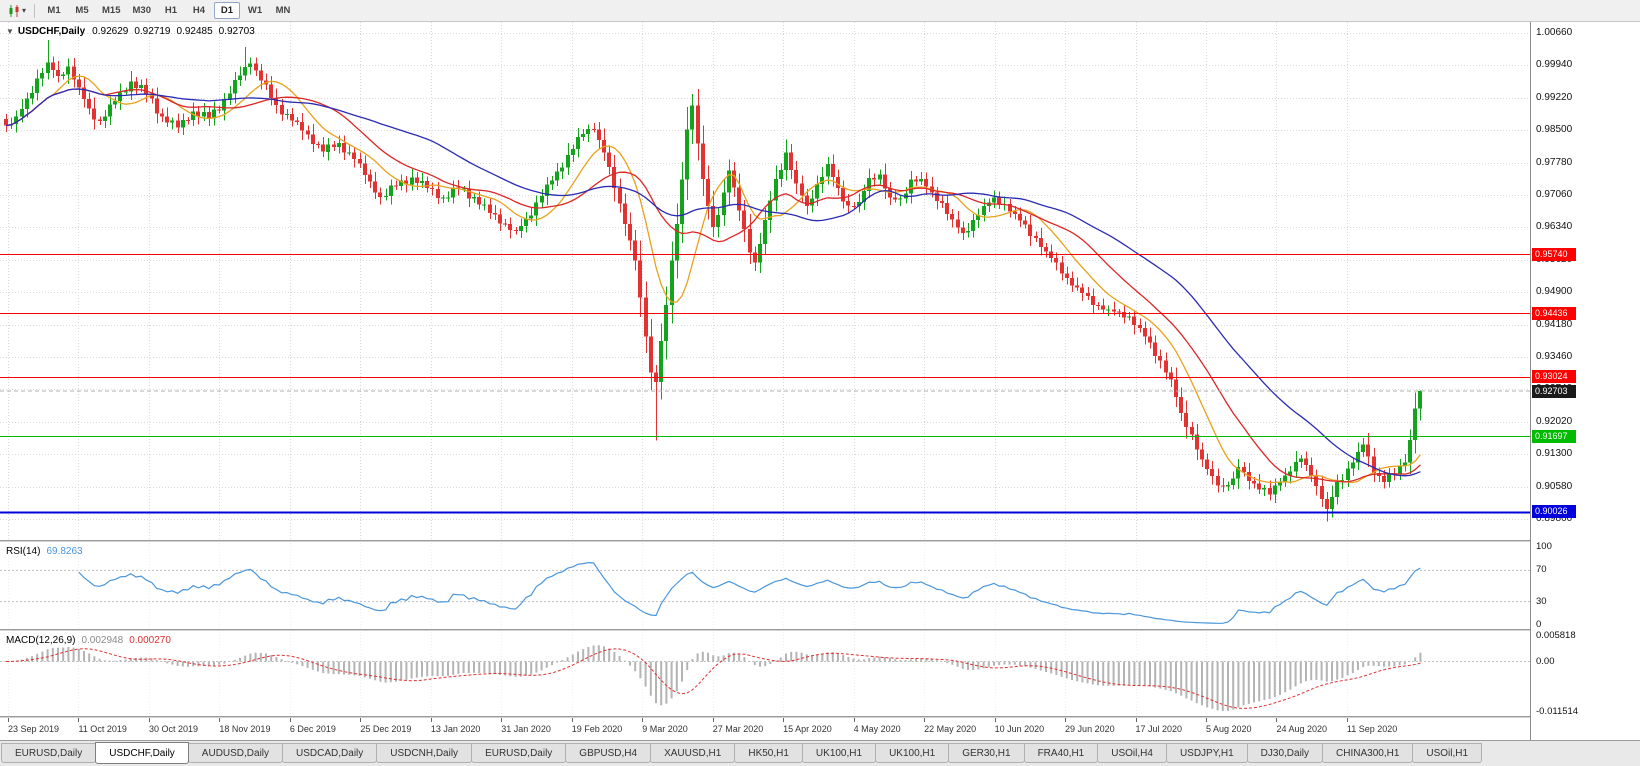  Describe the element at coordinates (749, 592) in the screenshot. I see `rsi-line` at that location.